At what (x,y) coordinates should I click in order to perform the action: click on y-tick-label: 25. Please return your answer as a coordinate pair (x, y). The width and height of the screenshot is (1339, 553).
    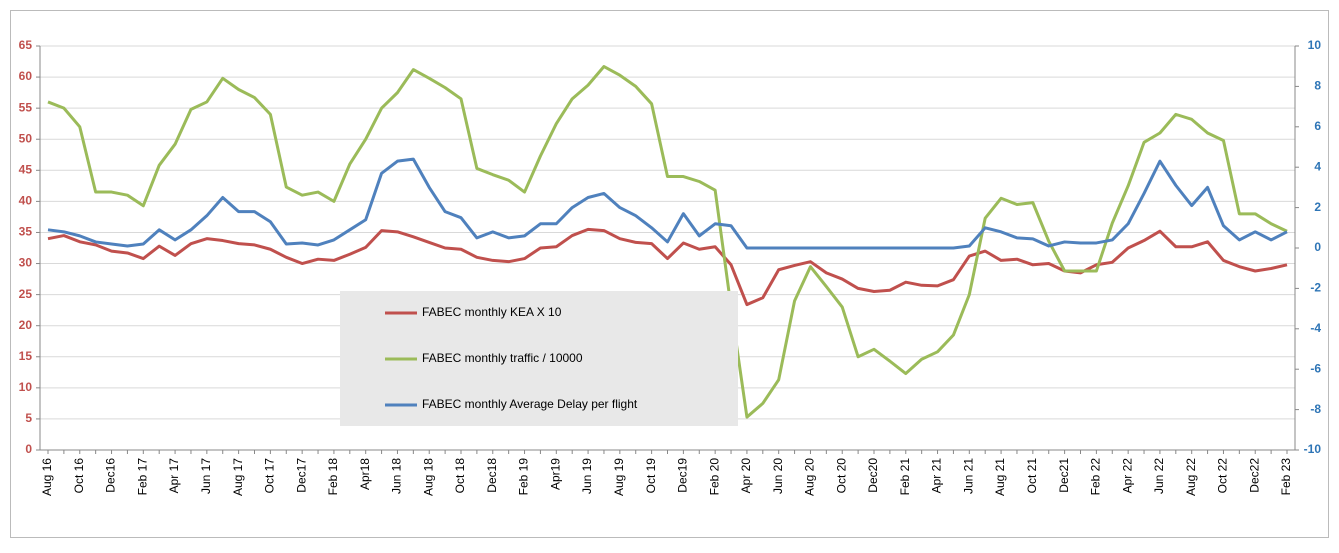
    Looking at the image, I should click on (26, 294).